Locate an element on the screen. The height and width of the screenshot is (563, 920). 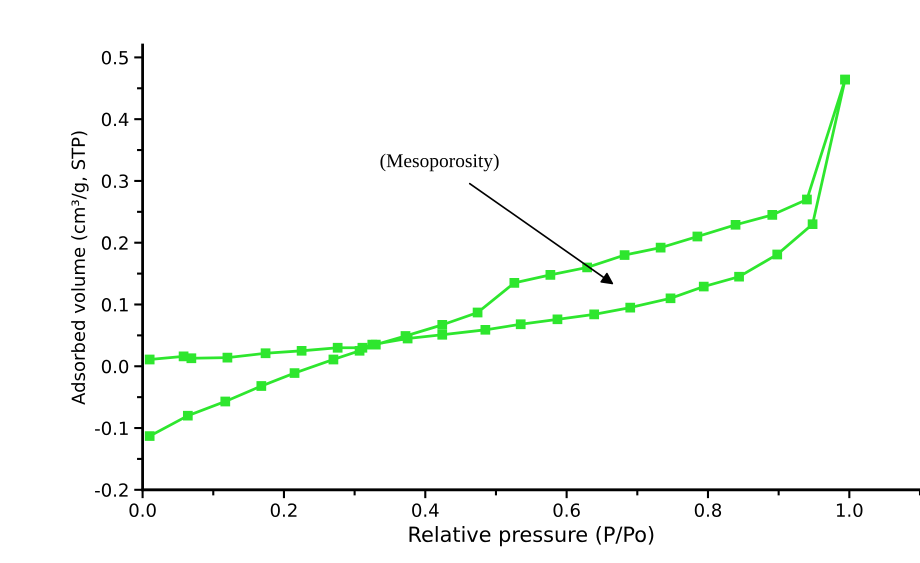
y-axis-title: Adsorbed volume (cm³/g, STP) is located at coordinates (80, 268).